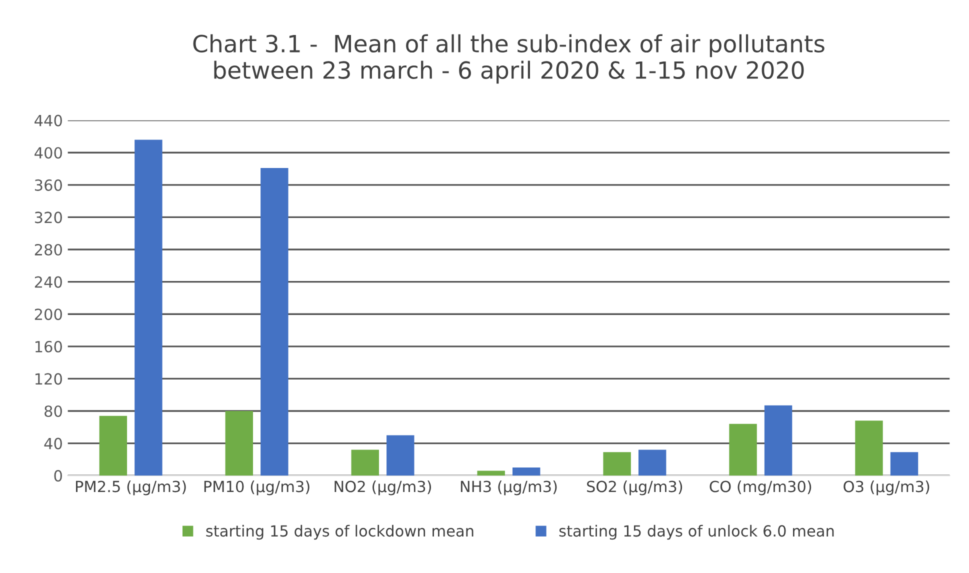 The width and height of the screenshot is (969, 573). I want to click on x-tick-label: PM10 (µg/m3), so click(257, 488).